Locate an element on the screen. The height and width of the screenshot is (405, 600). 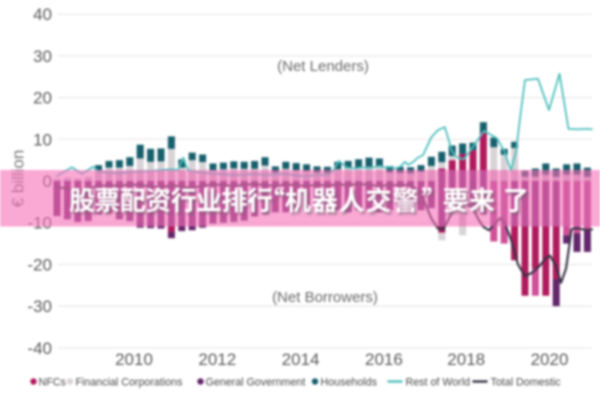
svg-text: Financial Corporations is located at coordinates (129, 383).